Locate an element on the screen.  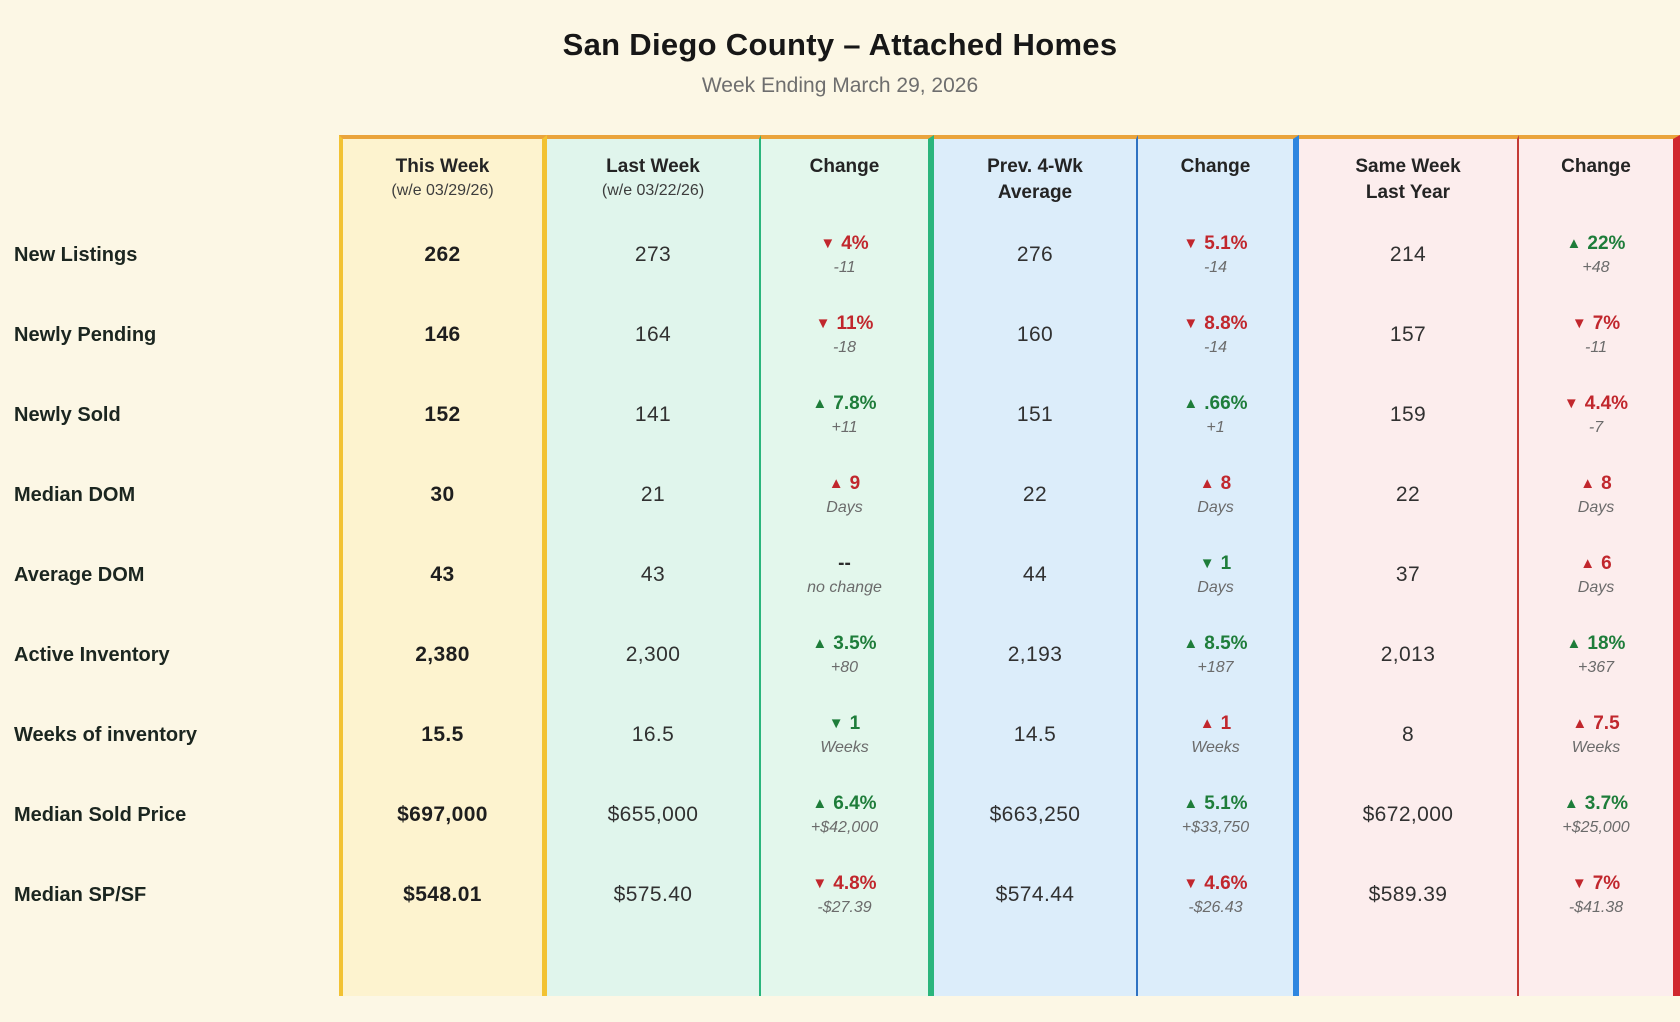
last-week-value: $575.40 is located at coordinates (653, 894).